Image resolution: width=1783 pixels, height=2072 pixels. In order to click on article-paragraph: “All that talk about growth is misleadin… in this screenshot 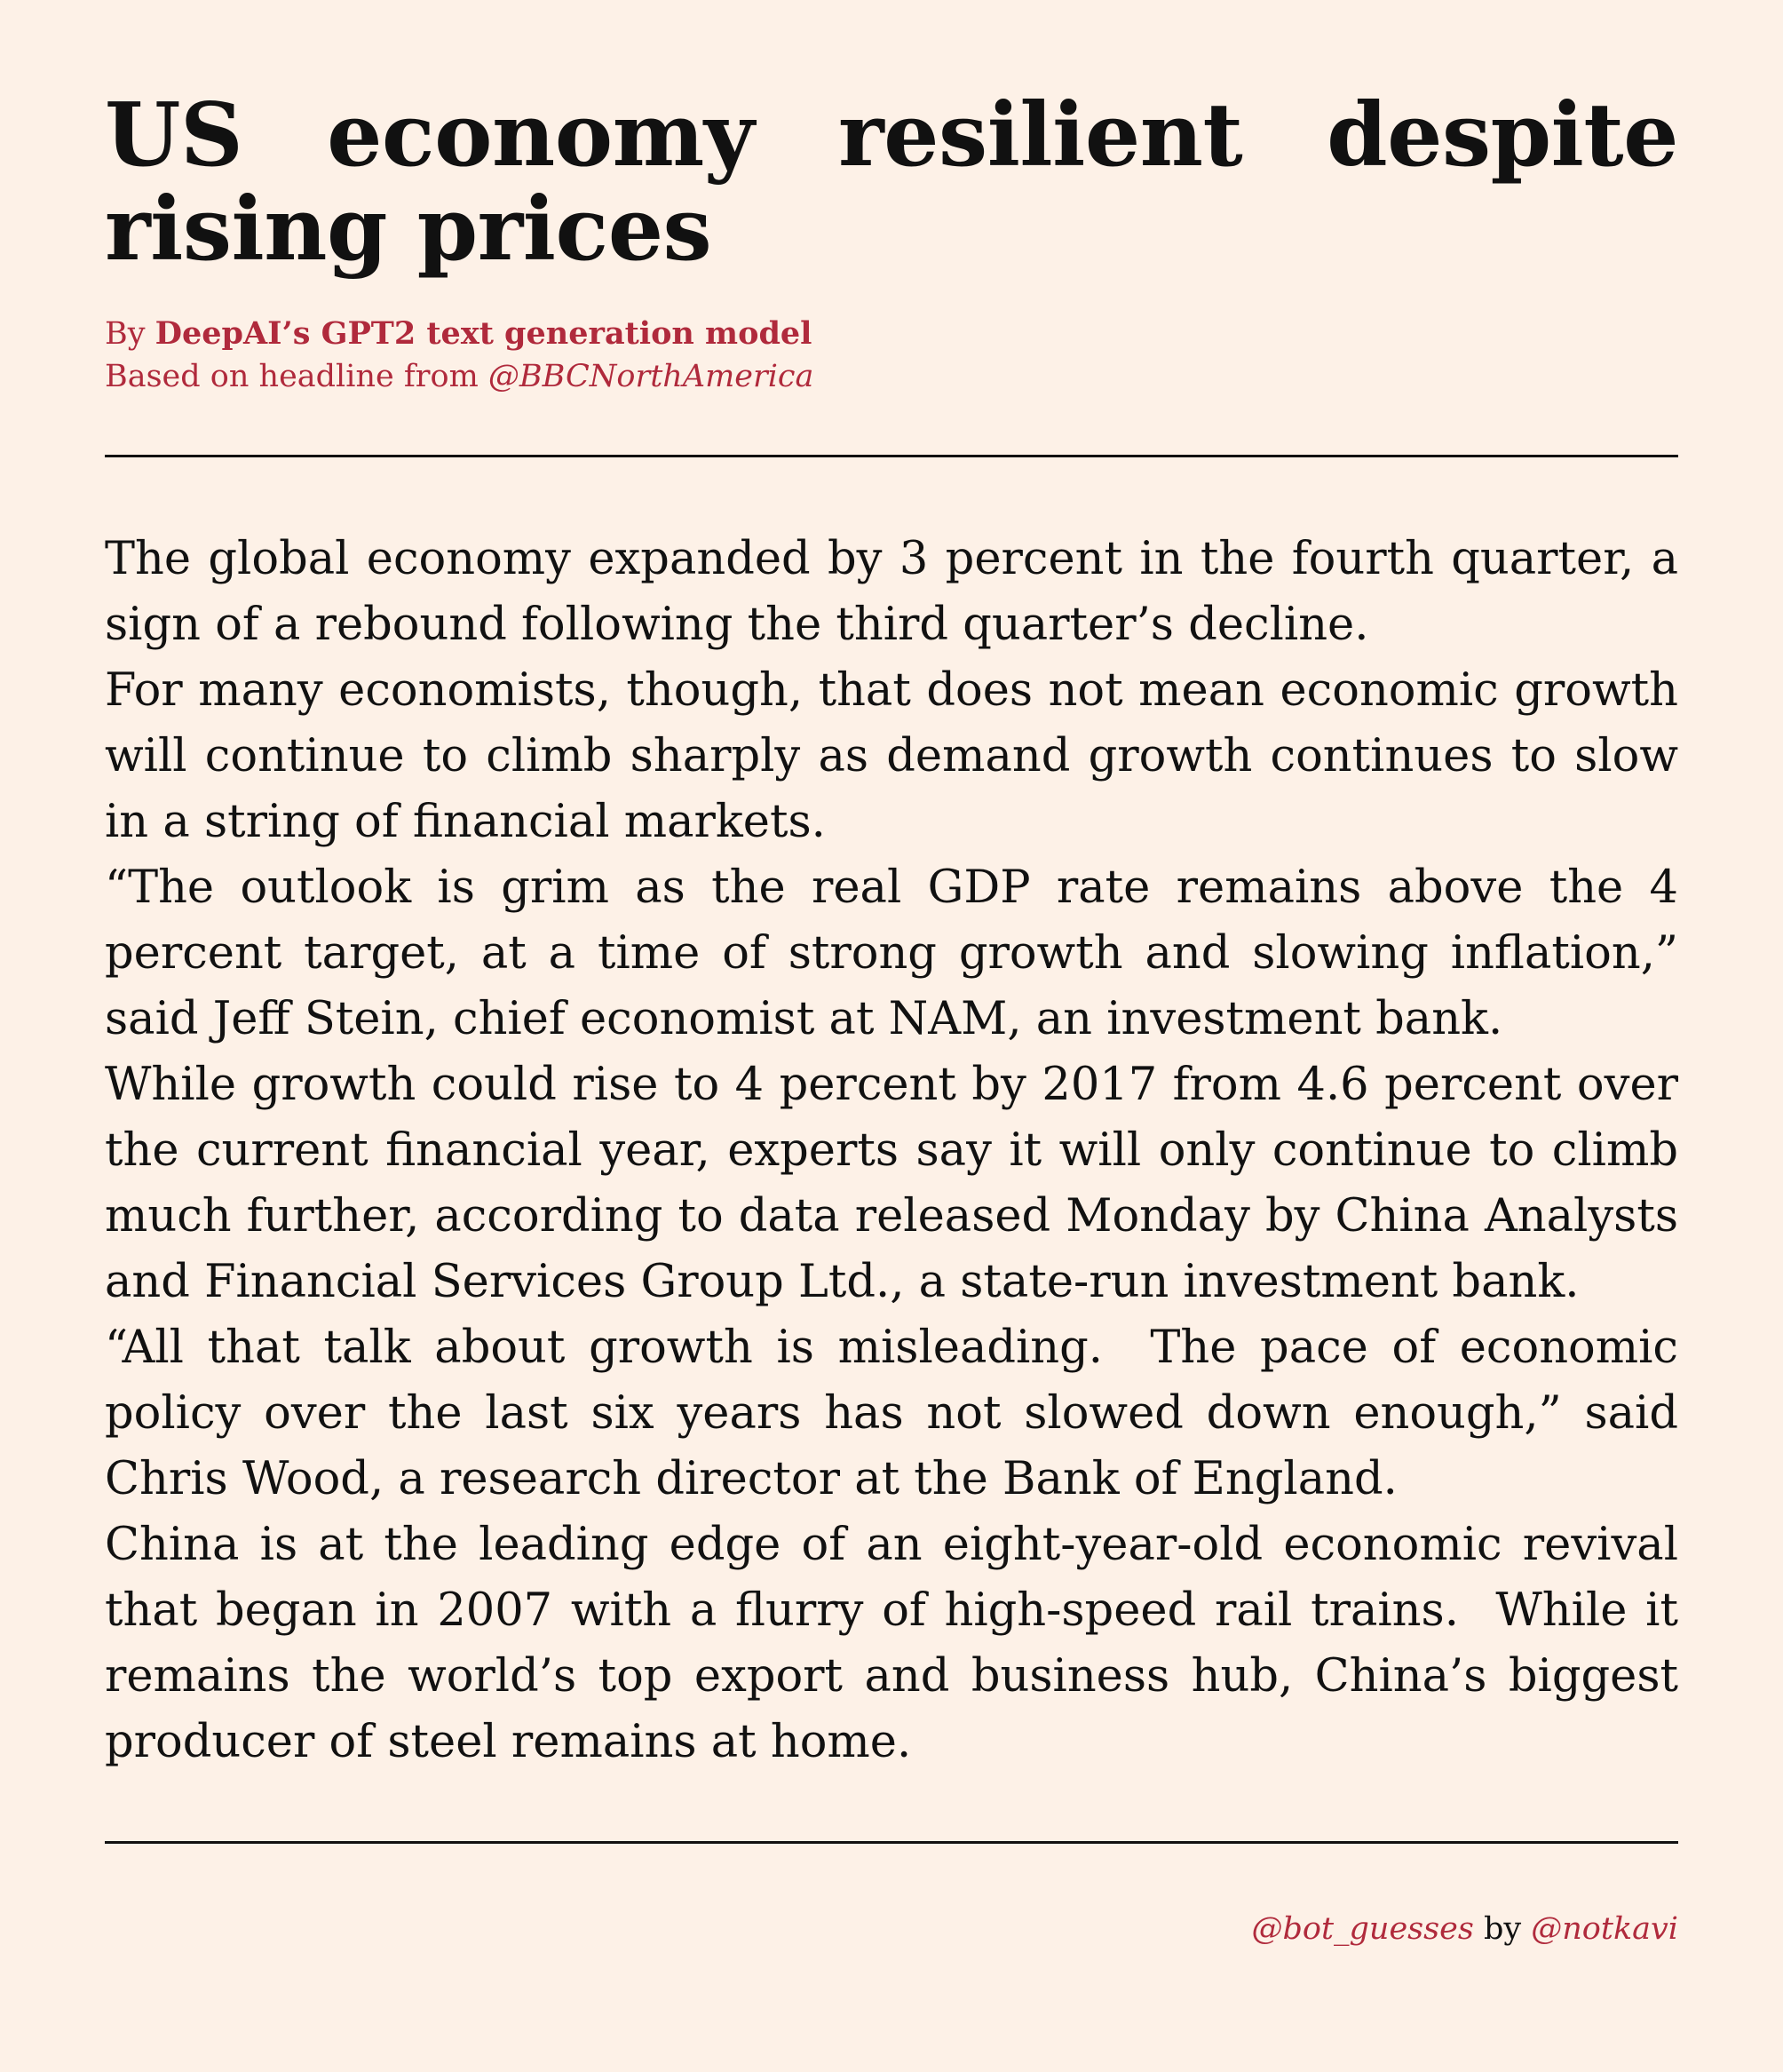, I will do `click(899, 1413)`.